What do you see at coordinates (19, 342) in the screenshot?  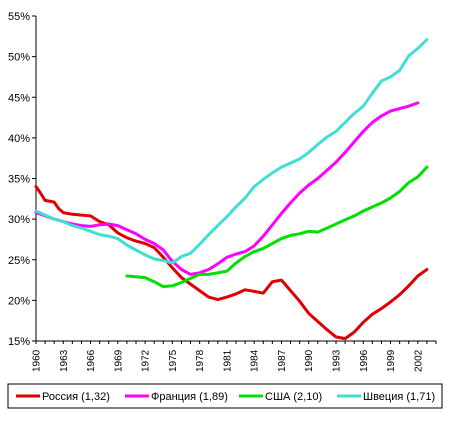 I see `y-tick-label: 15%` at bounding box center [19, 342].